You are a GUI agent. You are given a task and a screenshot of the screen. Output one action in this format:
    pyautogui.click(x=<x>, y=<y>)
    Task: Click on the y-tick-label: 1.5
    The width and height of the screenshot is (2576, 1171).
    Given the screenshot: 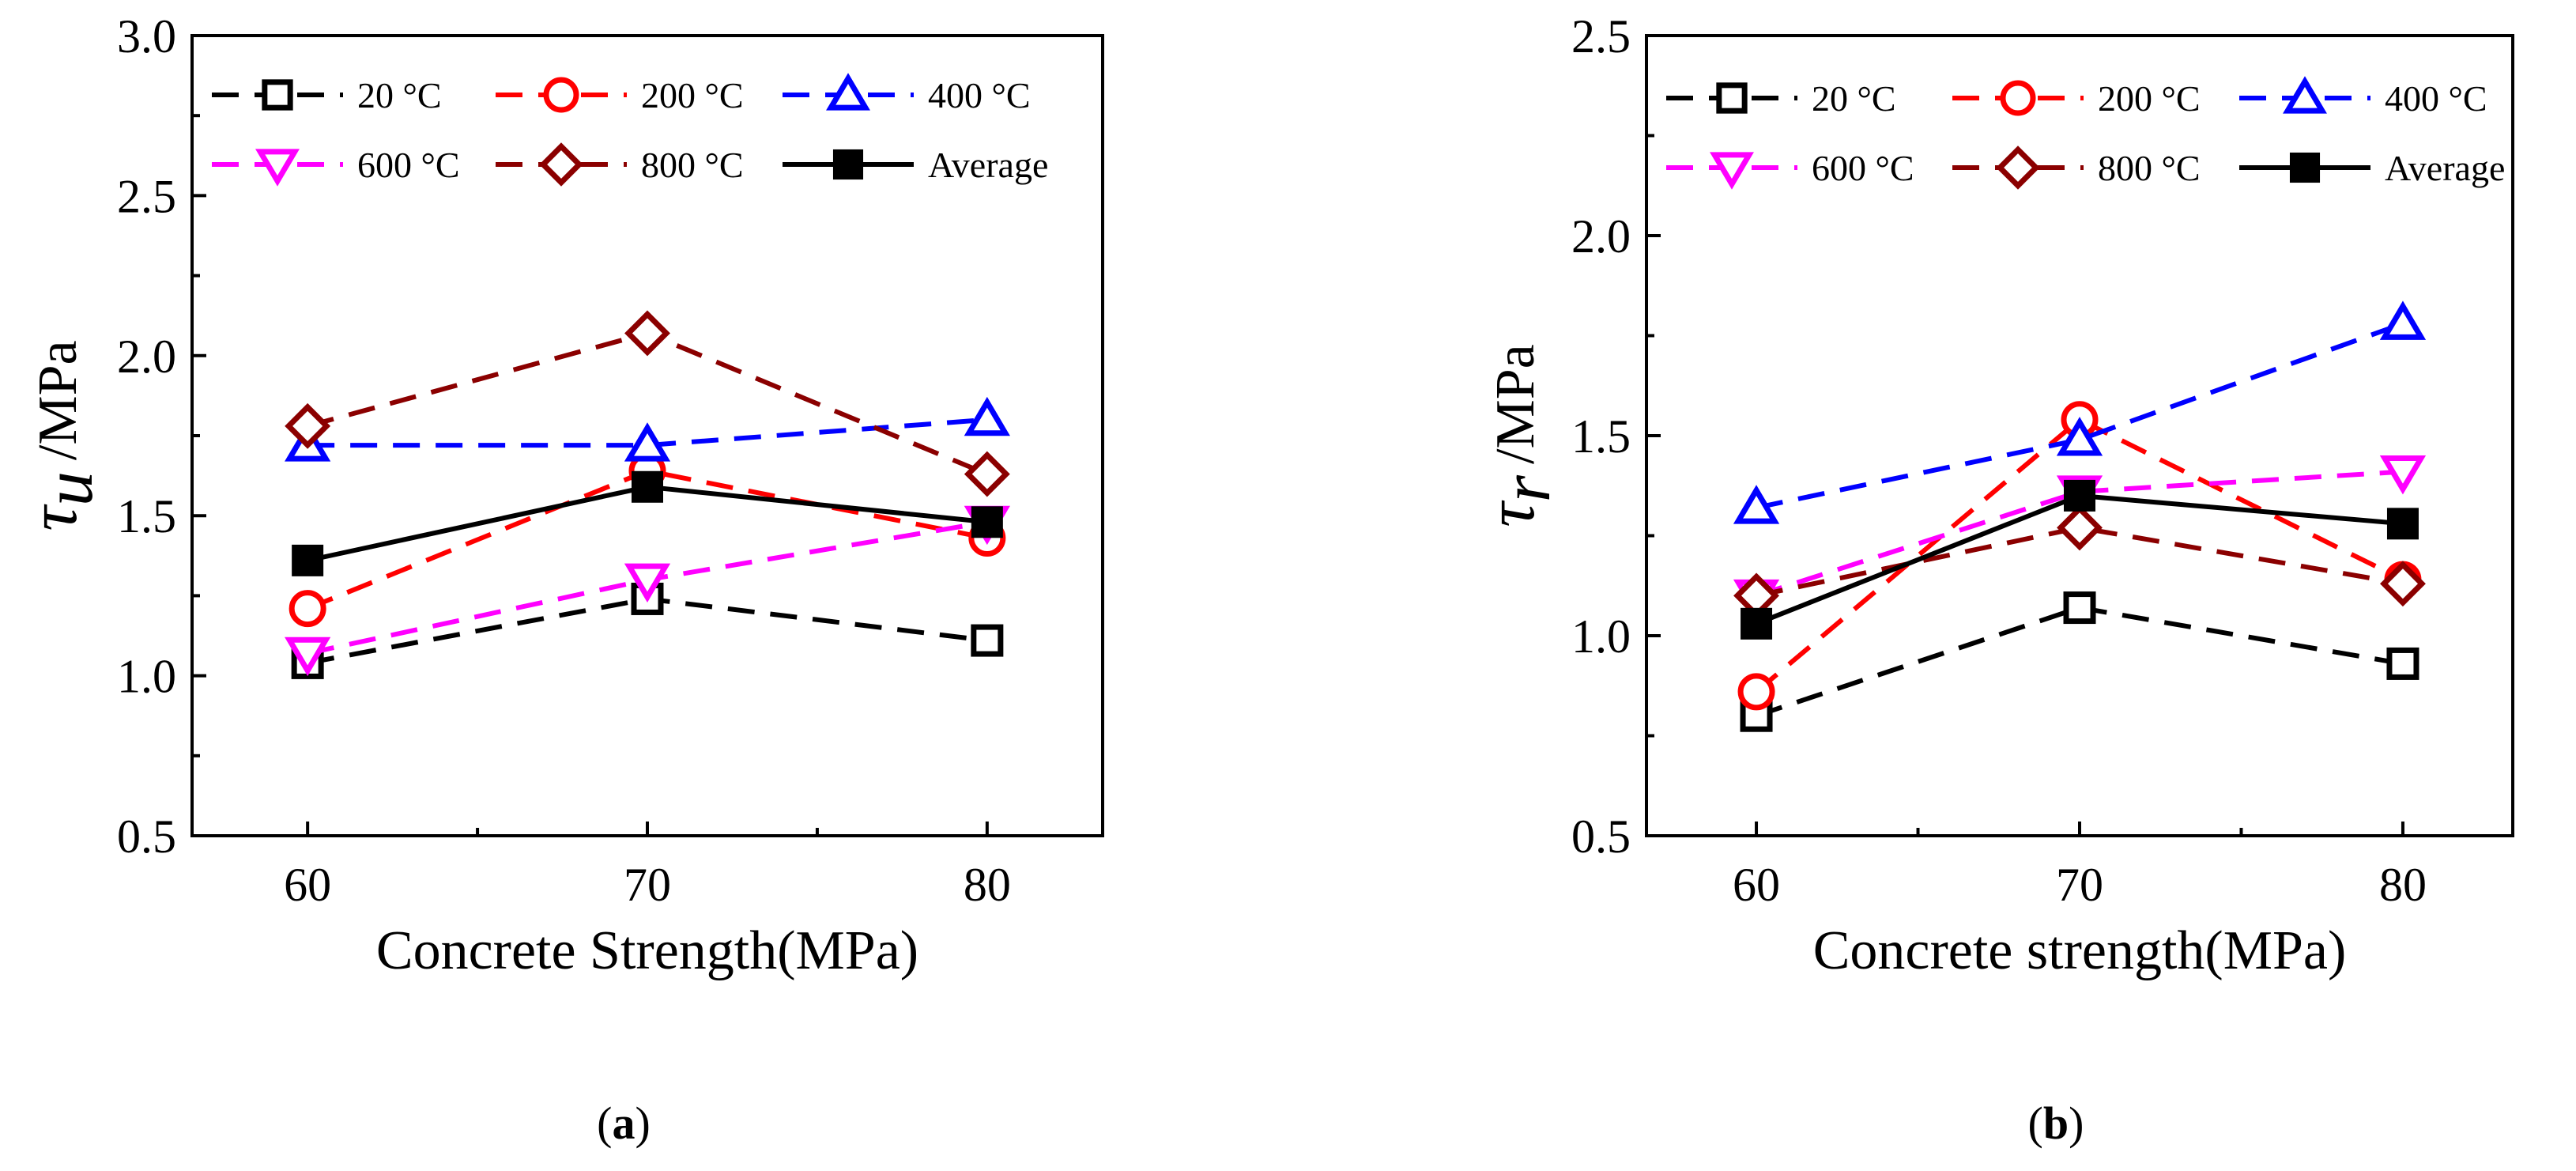 What is the action you would take?
    pyautogui.click(x=1601, y=436)
    